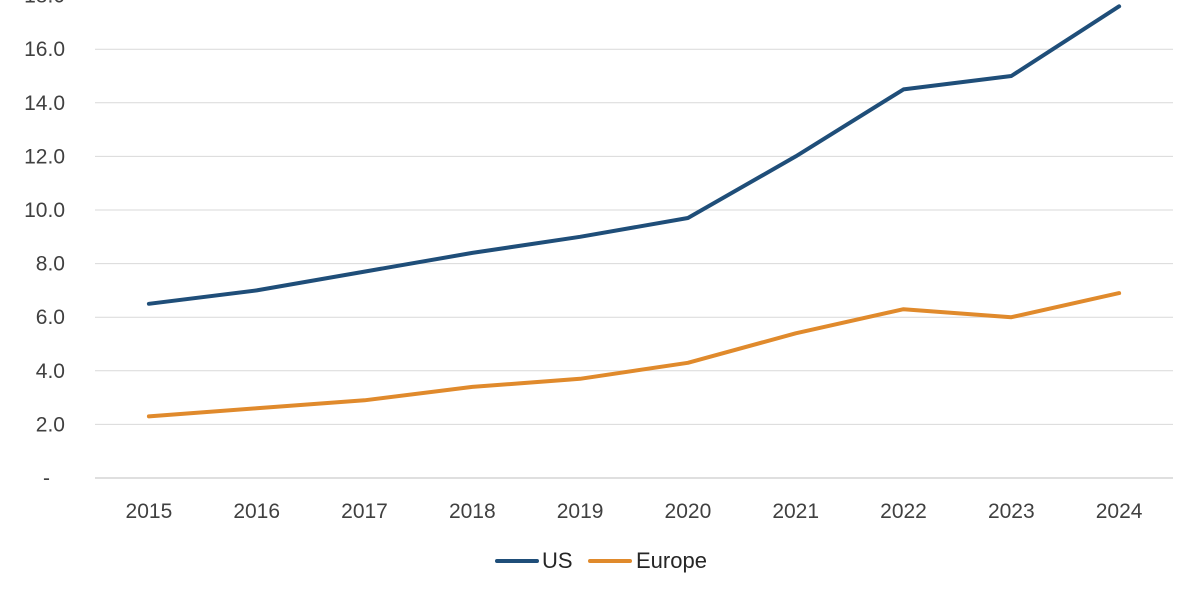 This screenshot has width=1200, height=600. I want to click on x-tick-label: 2024, so click(1119, 511).